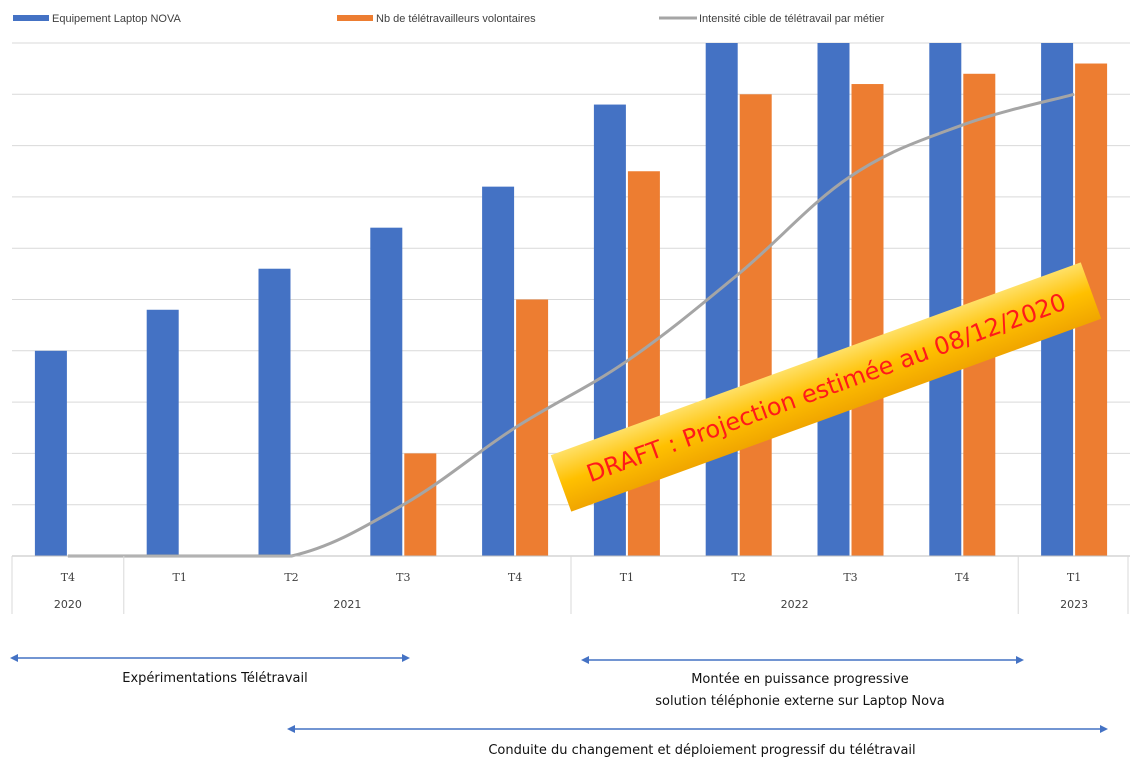 This screenshot has width=1130, height=762. What do you see at coordinates (1074, 604) in the screenshot?
I see `year-label: 2023` at bounding box center [1074, 604].